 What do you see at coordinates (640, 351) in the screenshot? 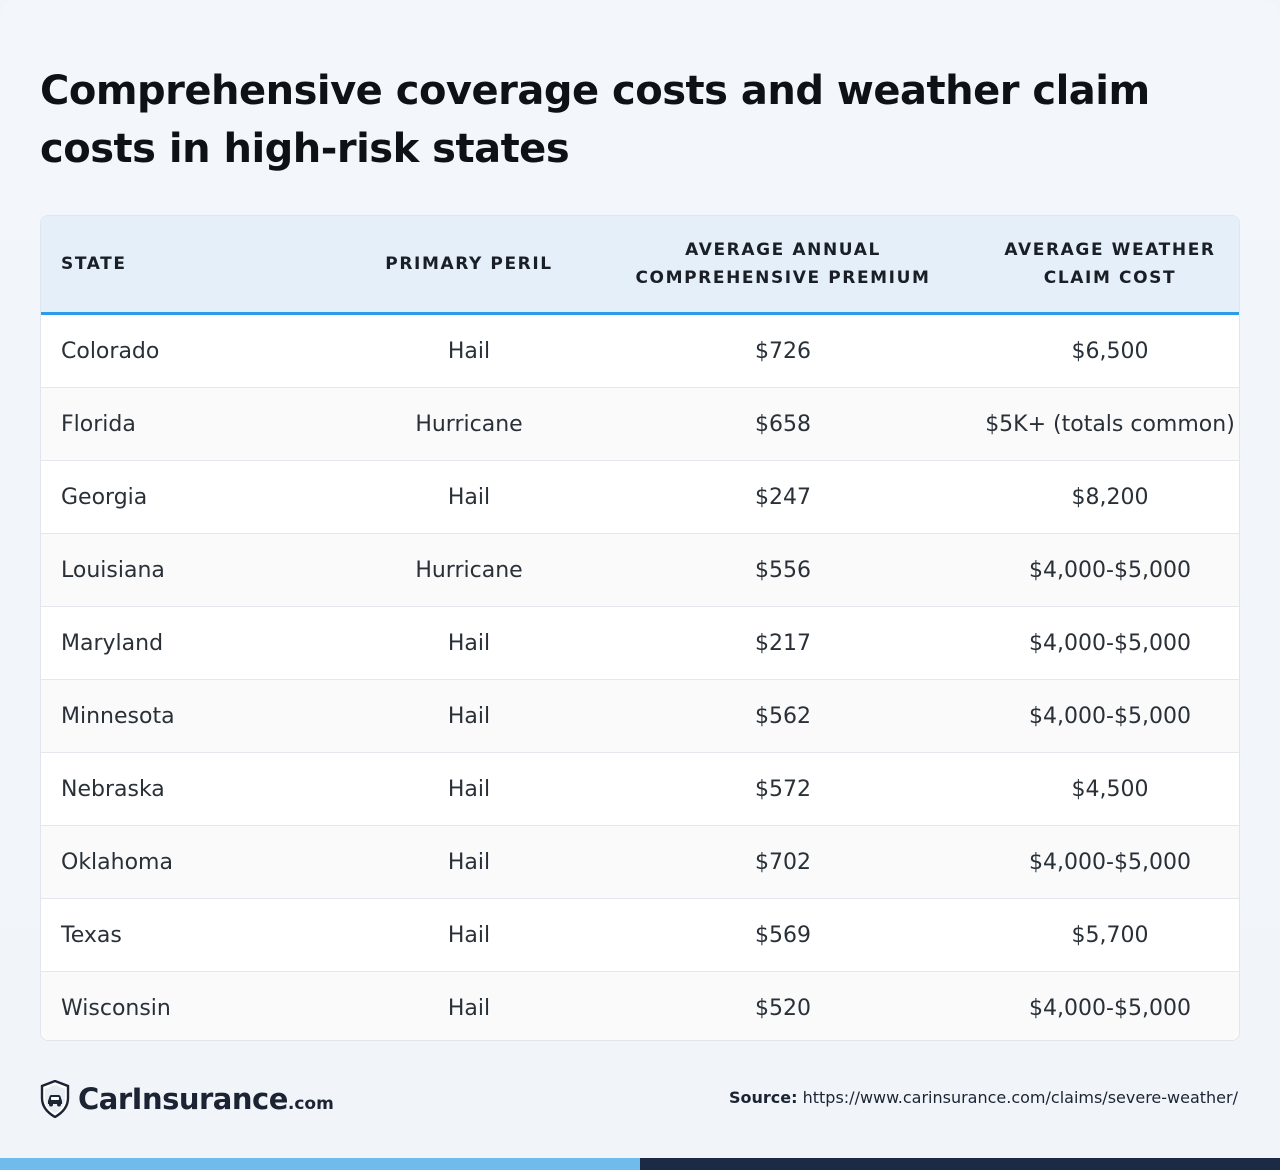
I see `table-row: Colorado Hail $726 $6,500` at bounding box center [640, 351].